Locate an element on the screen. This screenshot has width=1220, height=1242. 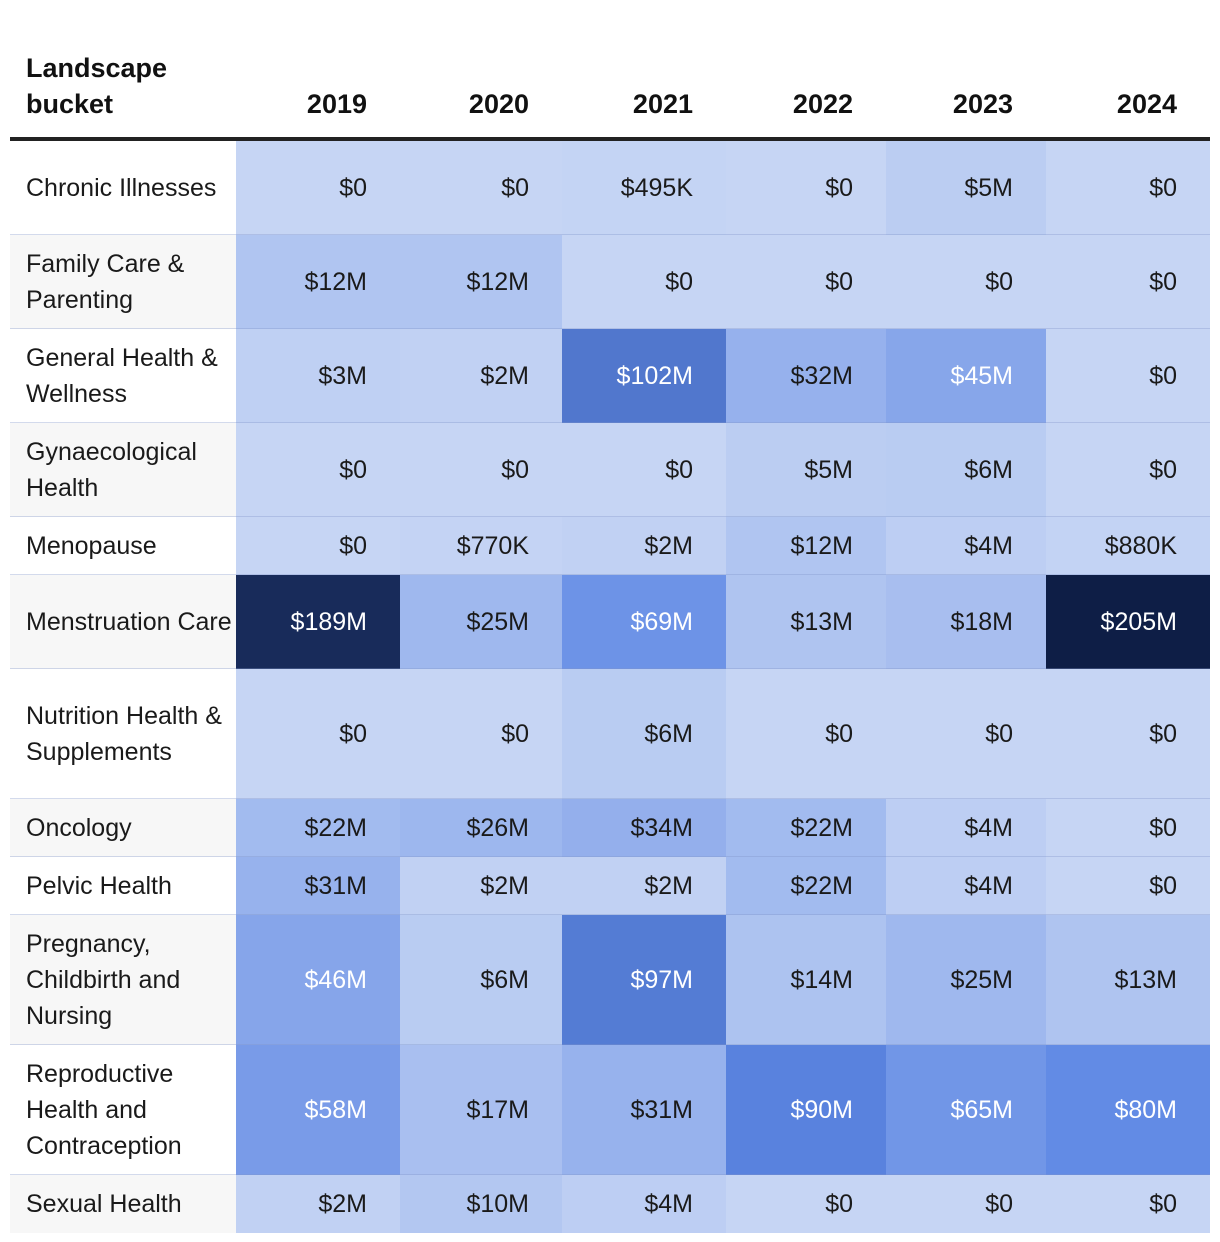
heatmap-cell: $34M is located at coordinates (644, 828).